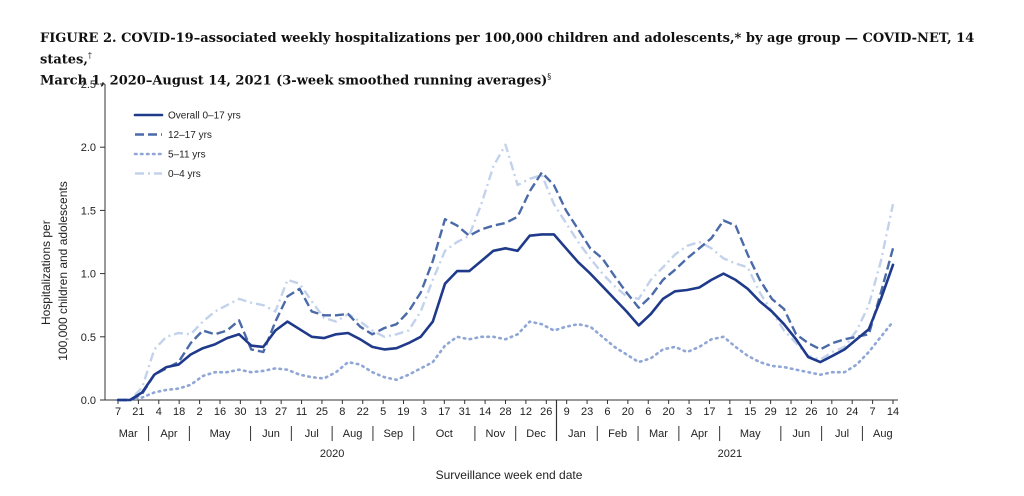 The image size is (1024, 496). Describe the element at coordinates (332, 454) in the screenshot. I see `year-label: 2020` at that location.